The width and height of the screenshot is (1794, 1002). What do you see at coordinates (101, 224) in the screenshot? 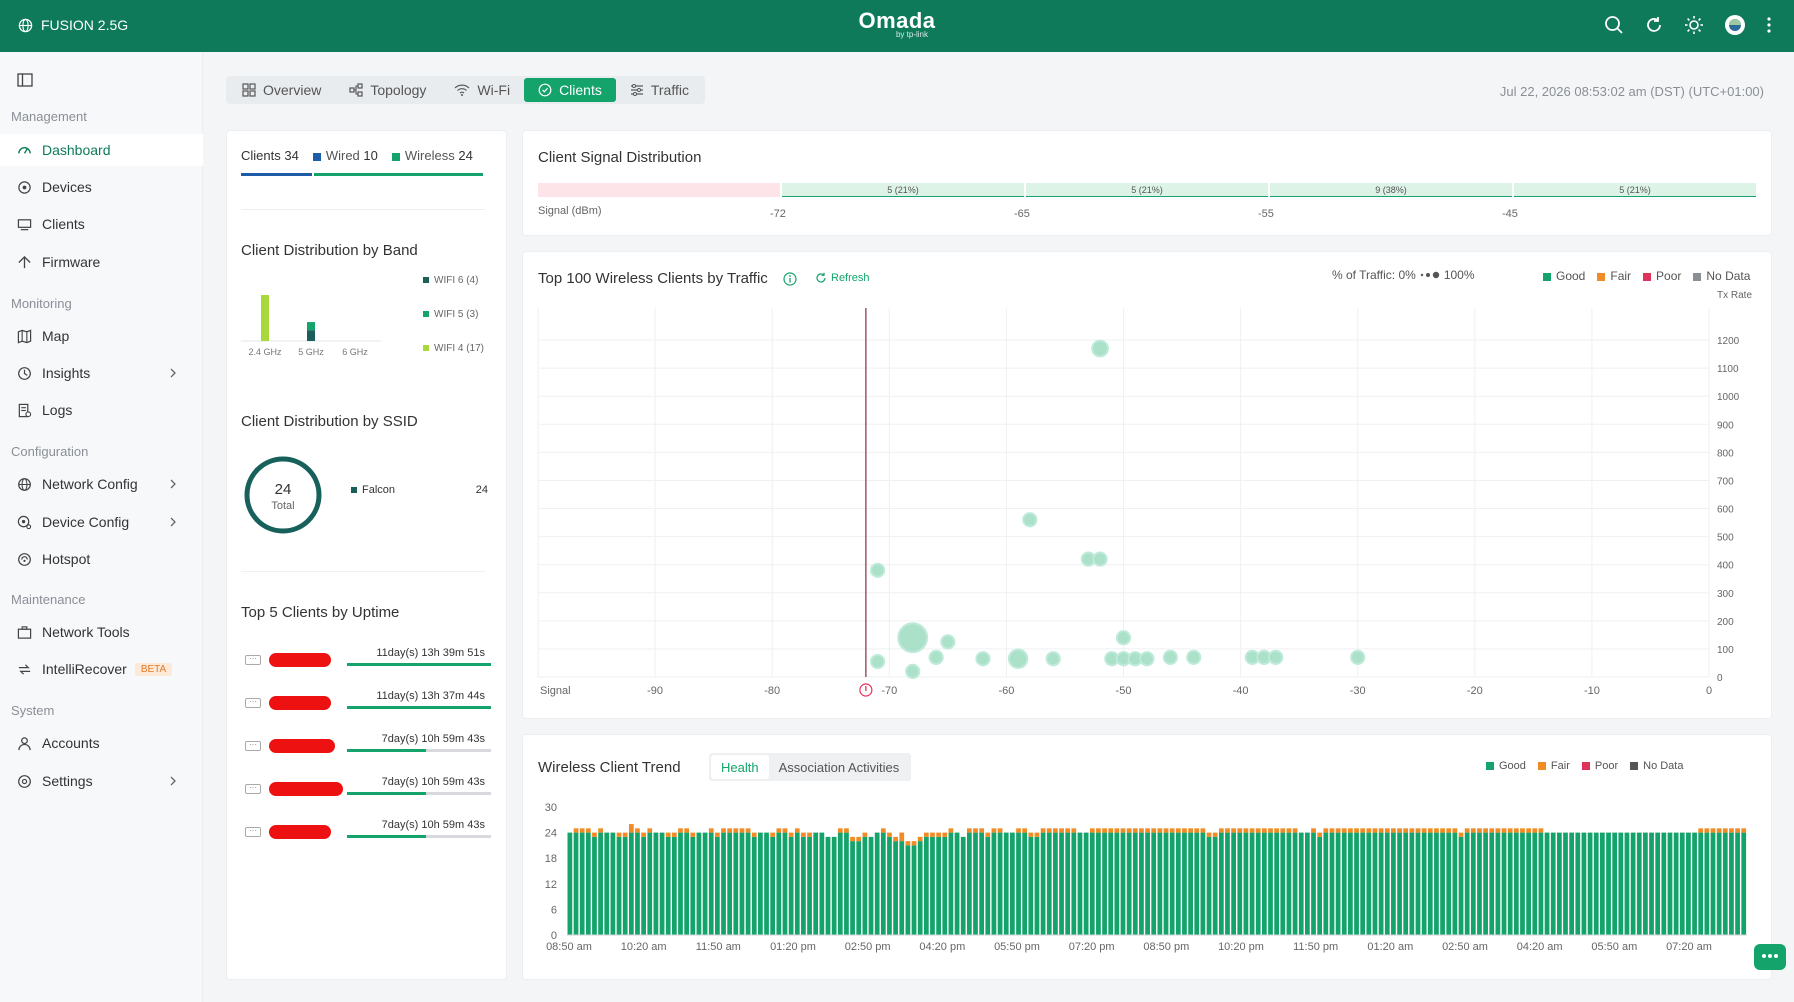
I see `sidebar-item-clients: Clients` at bounding box center [101, 224].